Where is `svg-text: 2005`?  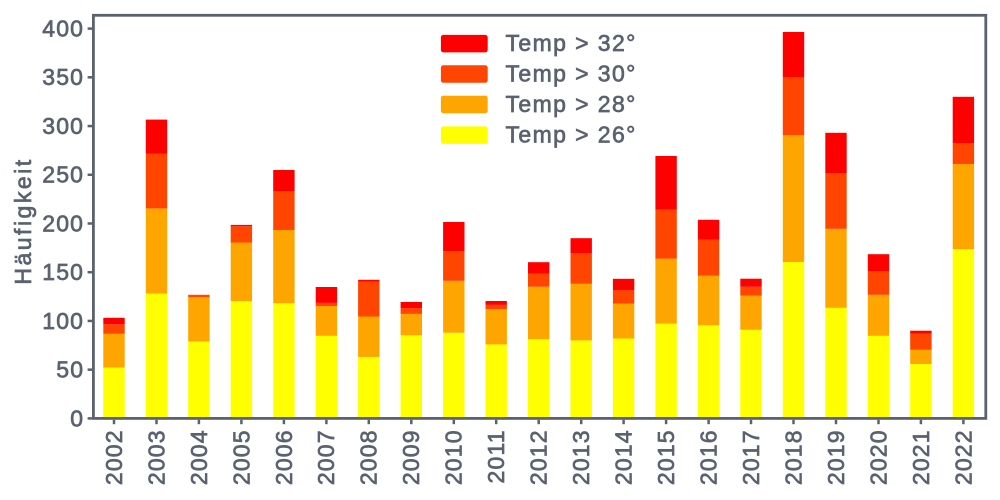
svg-text: 2005 is located at coordinates (241, 457).